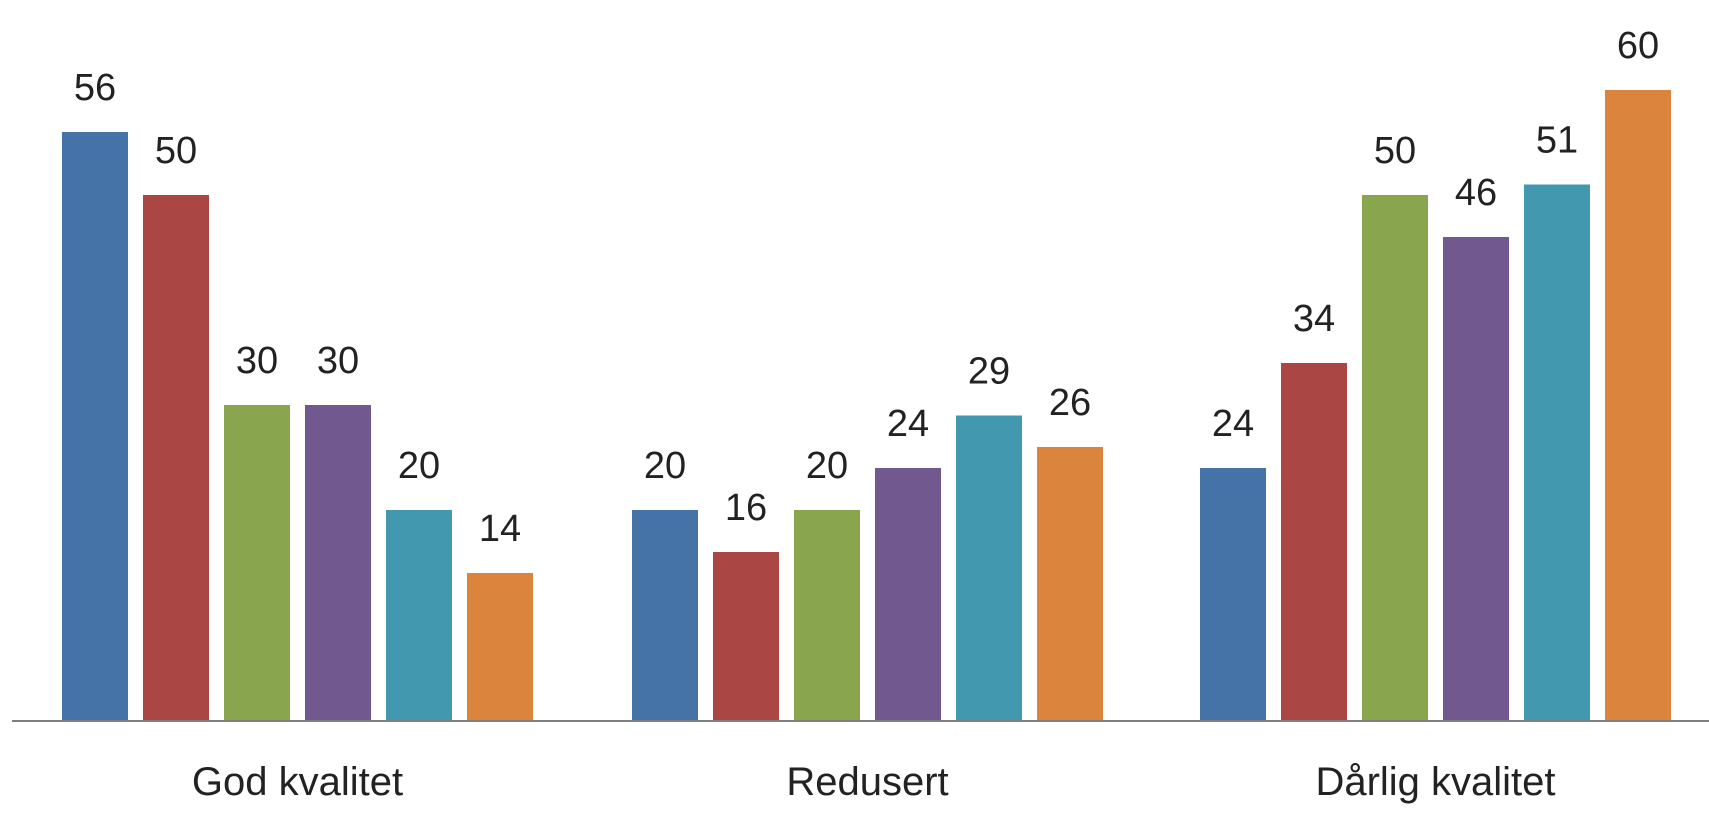  Describe the element at coordinates (1233, 424) in the screenshot. I see `data-label-3-1: 24` at that location.